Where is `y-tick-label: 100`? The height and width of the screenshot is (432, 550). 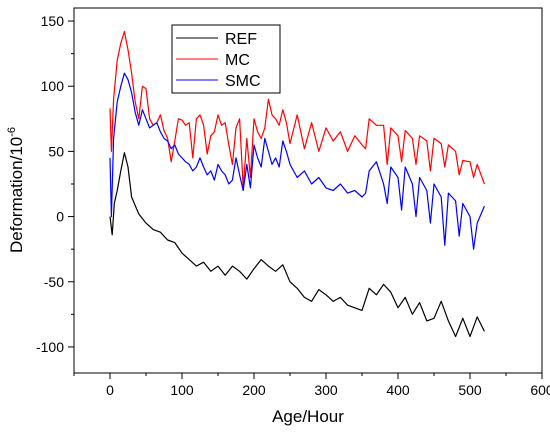 y-tick-label: 100 is located at coordinates (53, 86).